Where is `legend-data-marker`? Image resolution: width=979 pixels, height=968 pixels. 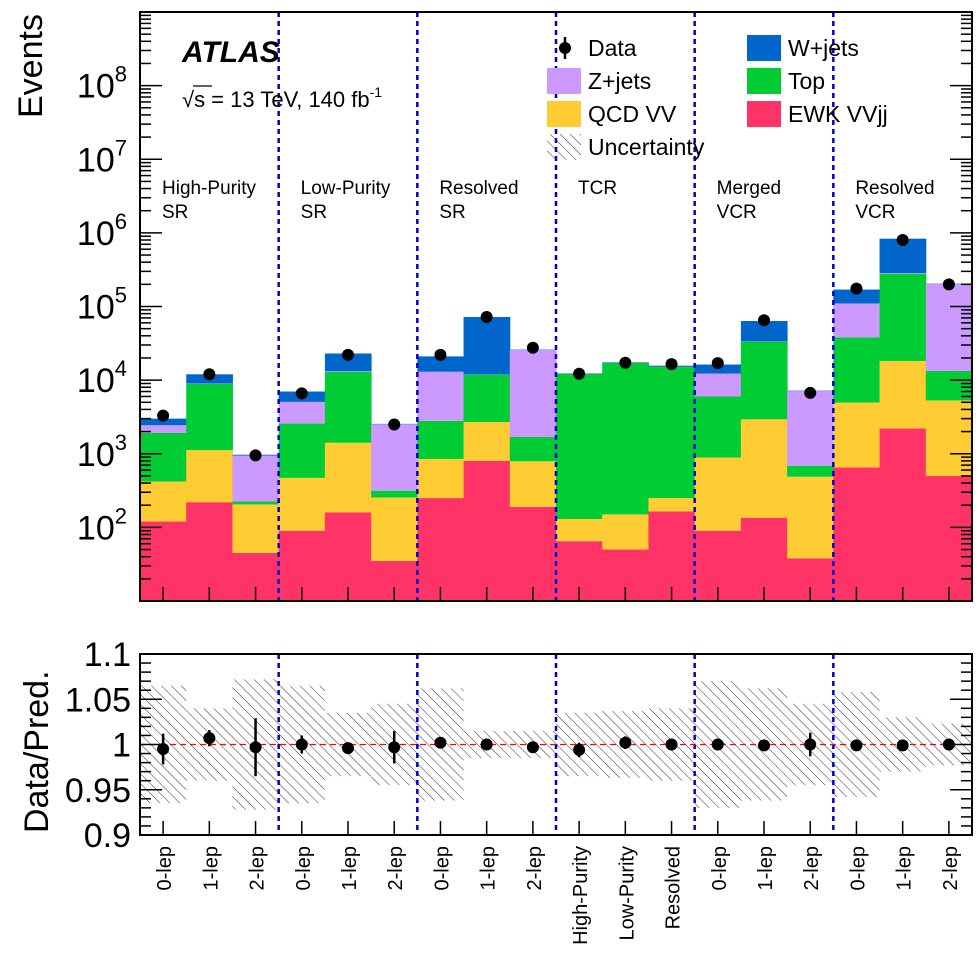
legend-data-marker is located at coordinates (565, 48).